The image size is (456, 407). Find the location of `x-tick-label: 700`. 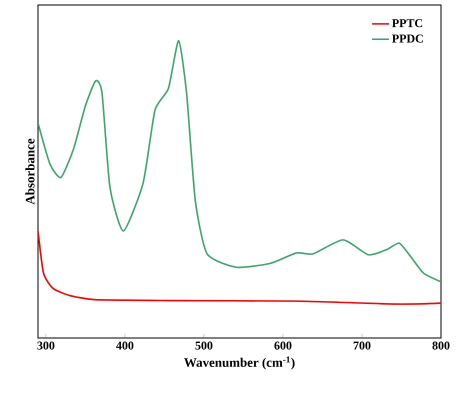

x-tick-label: 700 is located at coordinates (362, 346).